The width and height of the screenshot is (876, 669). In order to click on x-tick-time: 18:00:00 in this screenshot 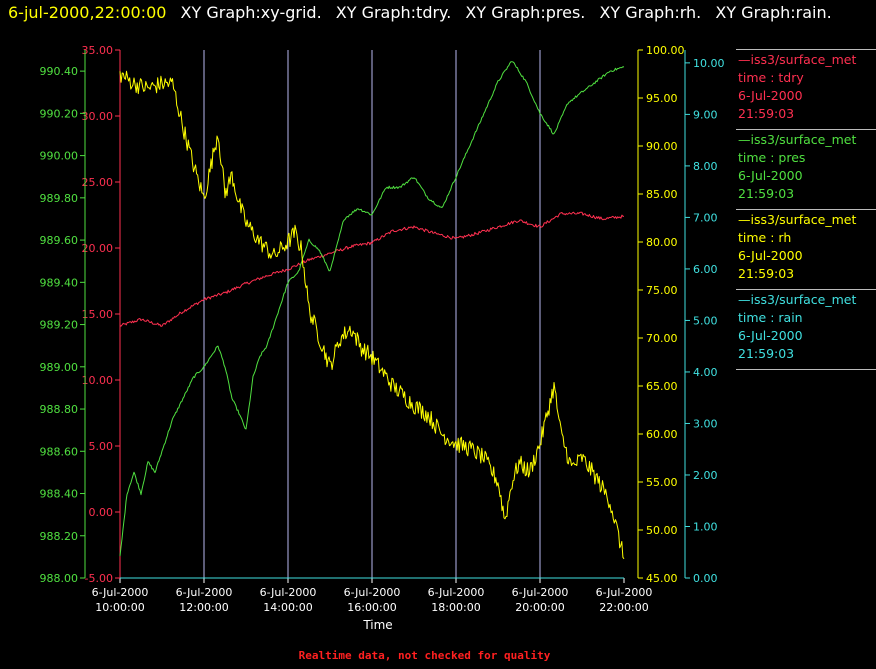, I will do `click(455, 607)`.